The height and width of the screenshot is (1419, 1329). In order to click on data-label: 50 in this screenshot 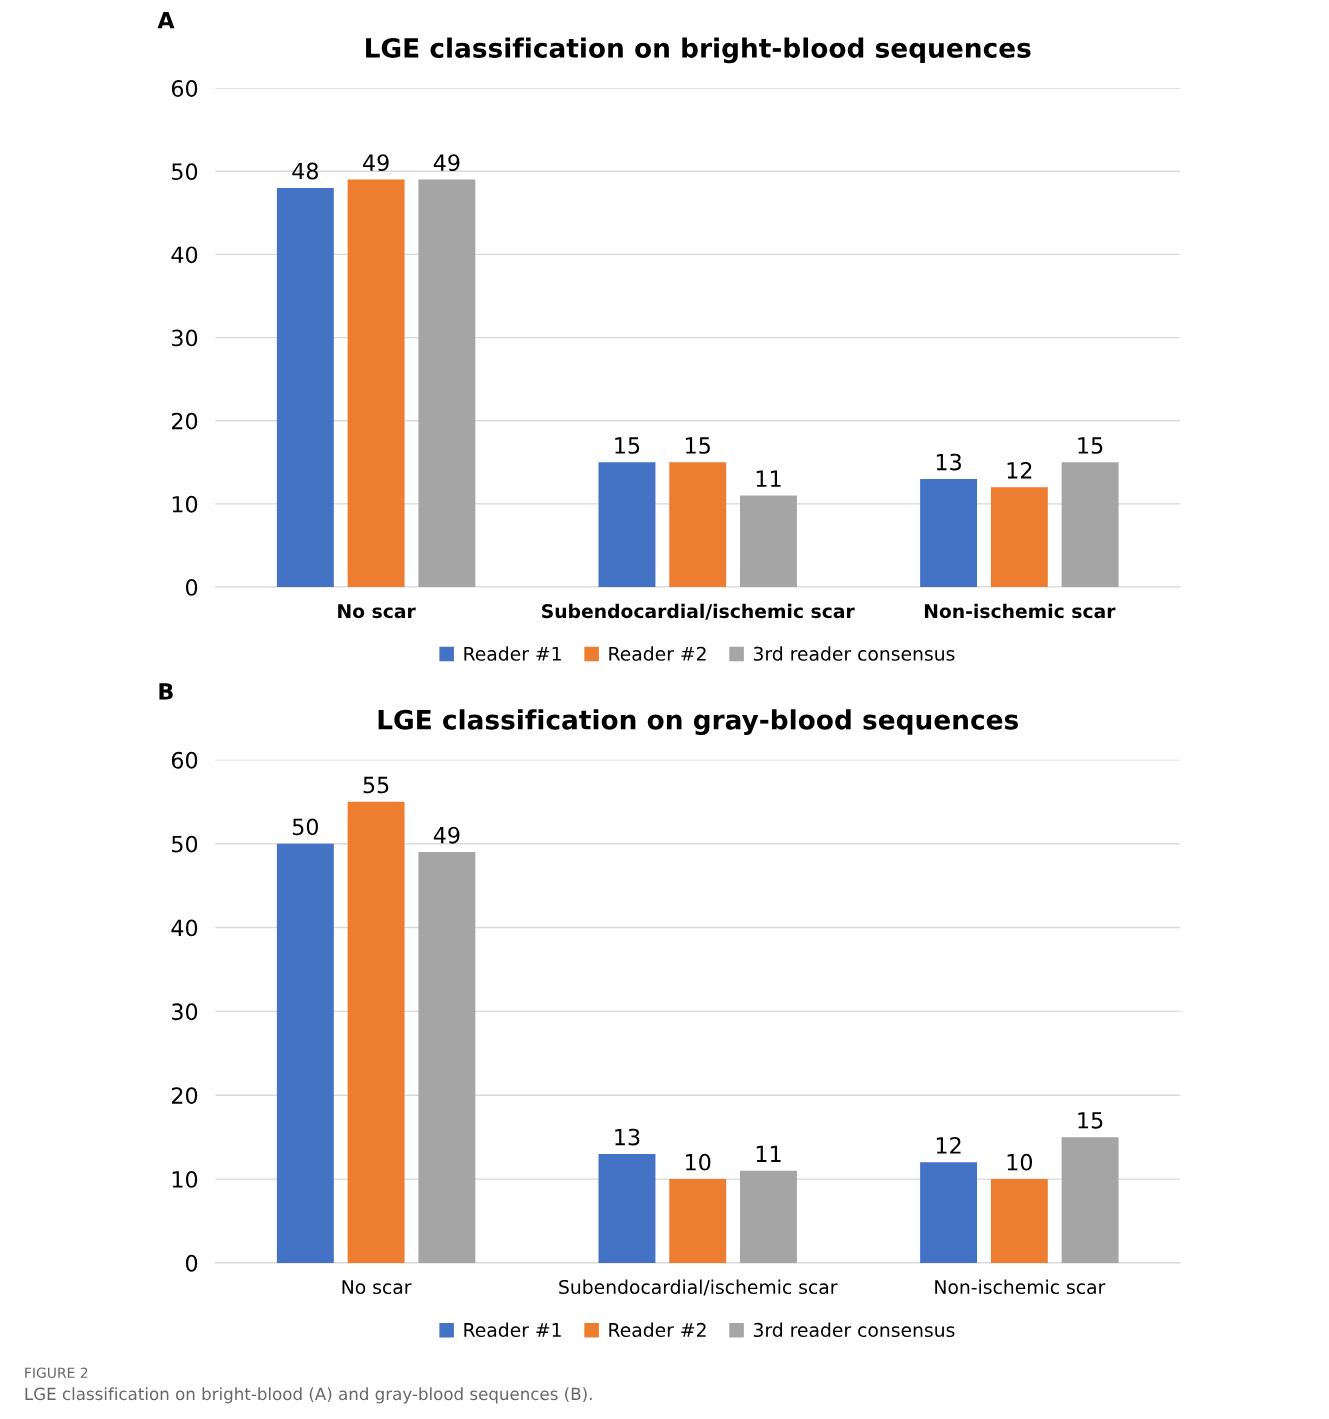, I will do `click(305, 827)`.